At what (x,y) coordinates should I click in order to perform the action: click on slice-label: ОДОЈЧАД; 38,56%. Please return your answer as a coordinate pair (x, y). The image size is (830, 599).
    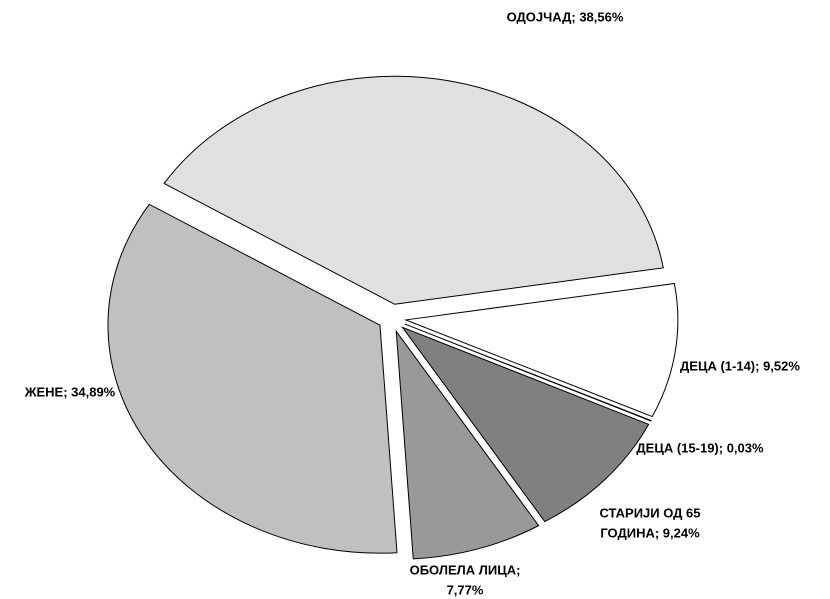
    Looking at the image, I should click on (565, 16).